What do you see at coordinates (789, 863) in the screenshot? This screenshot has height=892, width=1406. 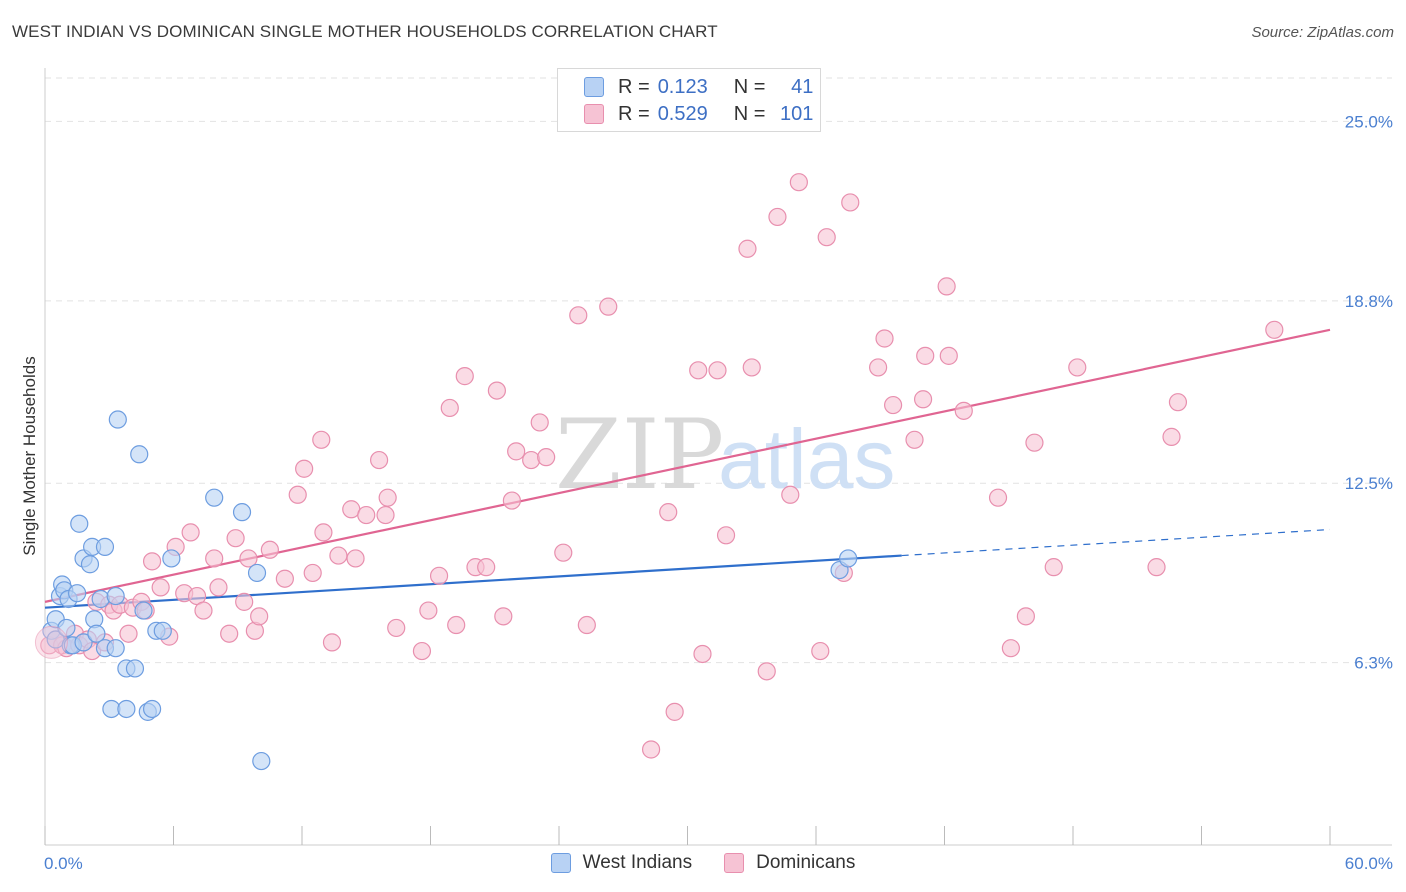 I see `bottom-legend-dominicans: Dominicans` at bounding box center [789, 863].